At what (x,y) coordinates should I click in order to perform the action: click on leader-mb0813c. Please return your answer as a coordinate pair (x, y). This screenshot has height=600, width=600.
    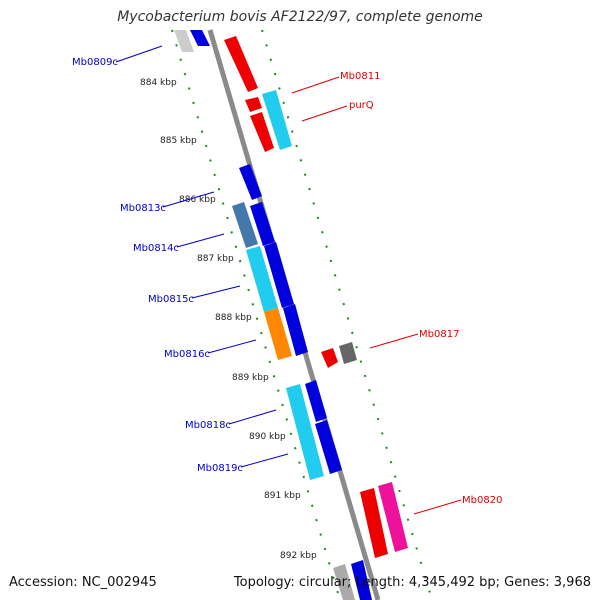
    Looking at the image, I should click on (188, 199).